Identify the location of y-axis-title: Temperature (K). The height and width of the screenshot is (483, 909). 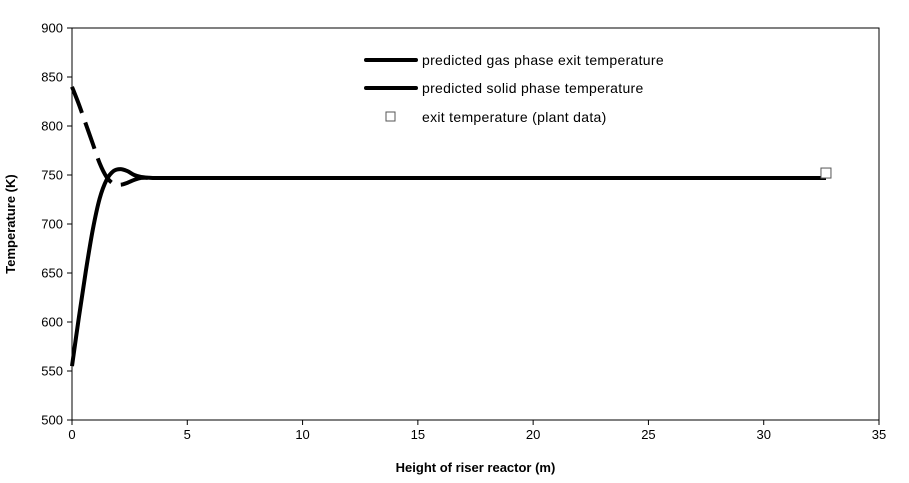
(10, 223).